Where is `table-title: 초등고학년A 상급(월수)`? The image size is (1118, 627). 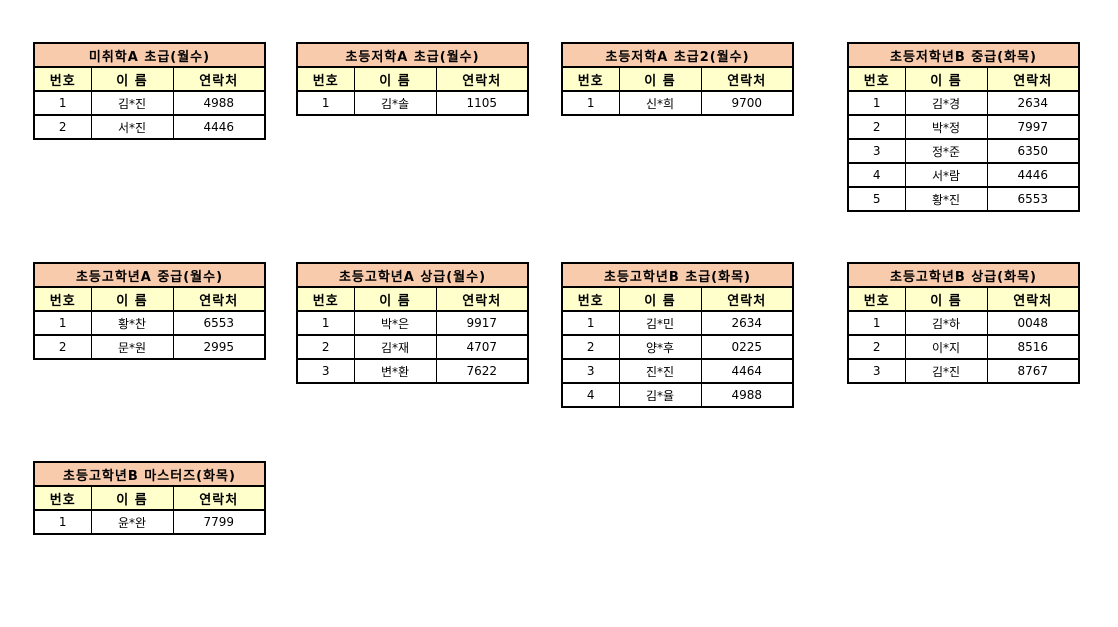 table-title: 초등고학년A 상급(월수) is located at coordinates (412, 275).